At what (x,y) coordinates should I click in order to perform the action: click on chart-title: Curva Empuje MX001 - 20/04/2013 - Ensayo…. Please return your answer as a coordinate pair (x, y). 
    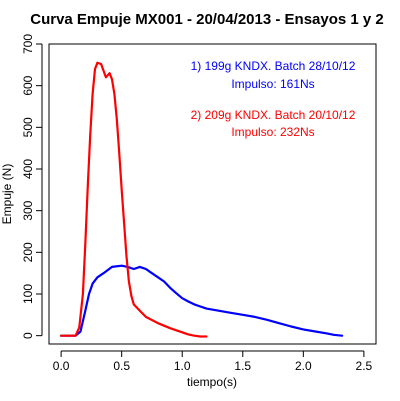
    Looking at the image, I should click on (207, 19).